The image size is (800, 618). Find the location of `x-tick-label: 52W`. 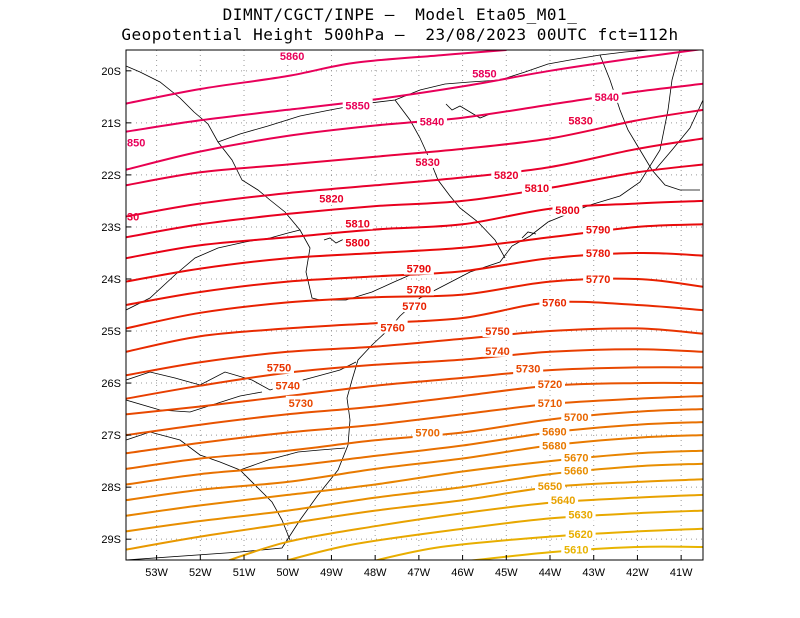

x-tick-label: 52W is located at coordinates (200, 573).